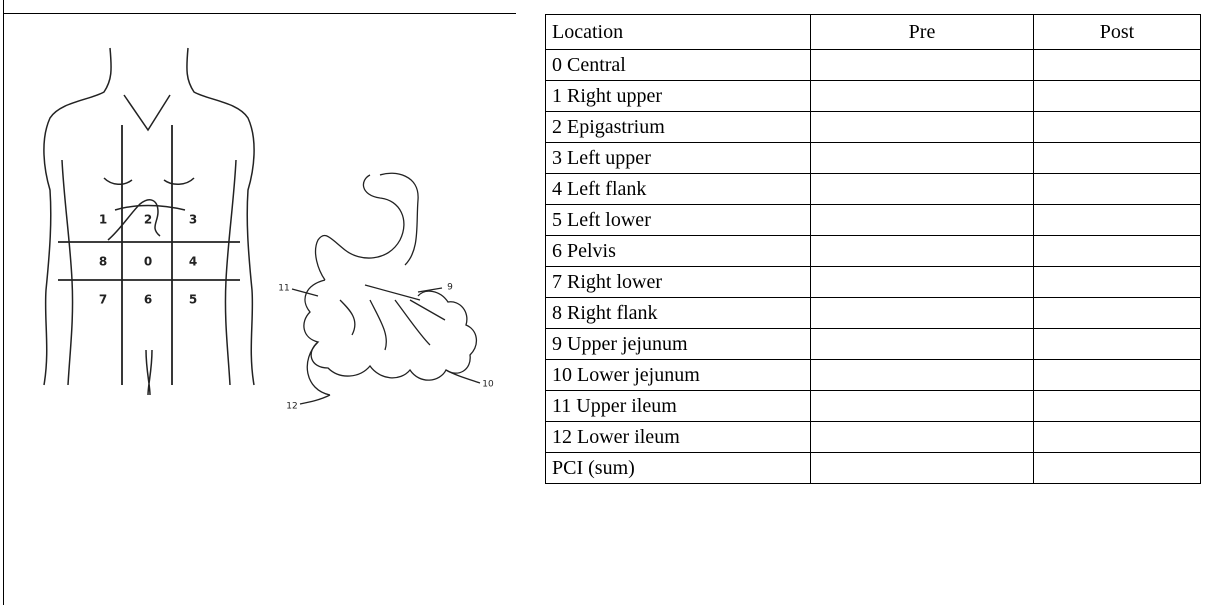  What do you see at coordinates (678, 65) in the screenshot?
I see `location-cell: 0 Central` at bounding box center [678, 65].